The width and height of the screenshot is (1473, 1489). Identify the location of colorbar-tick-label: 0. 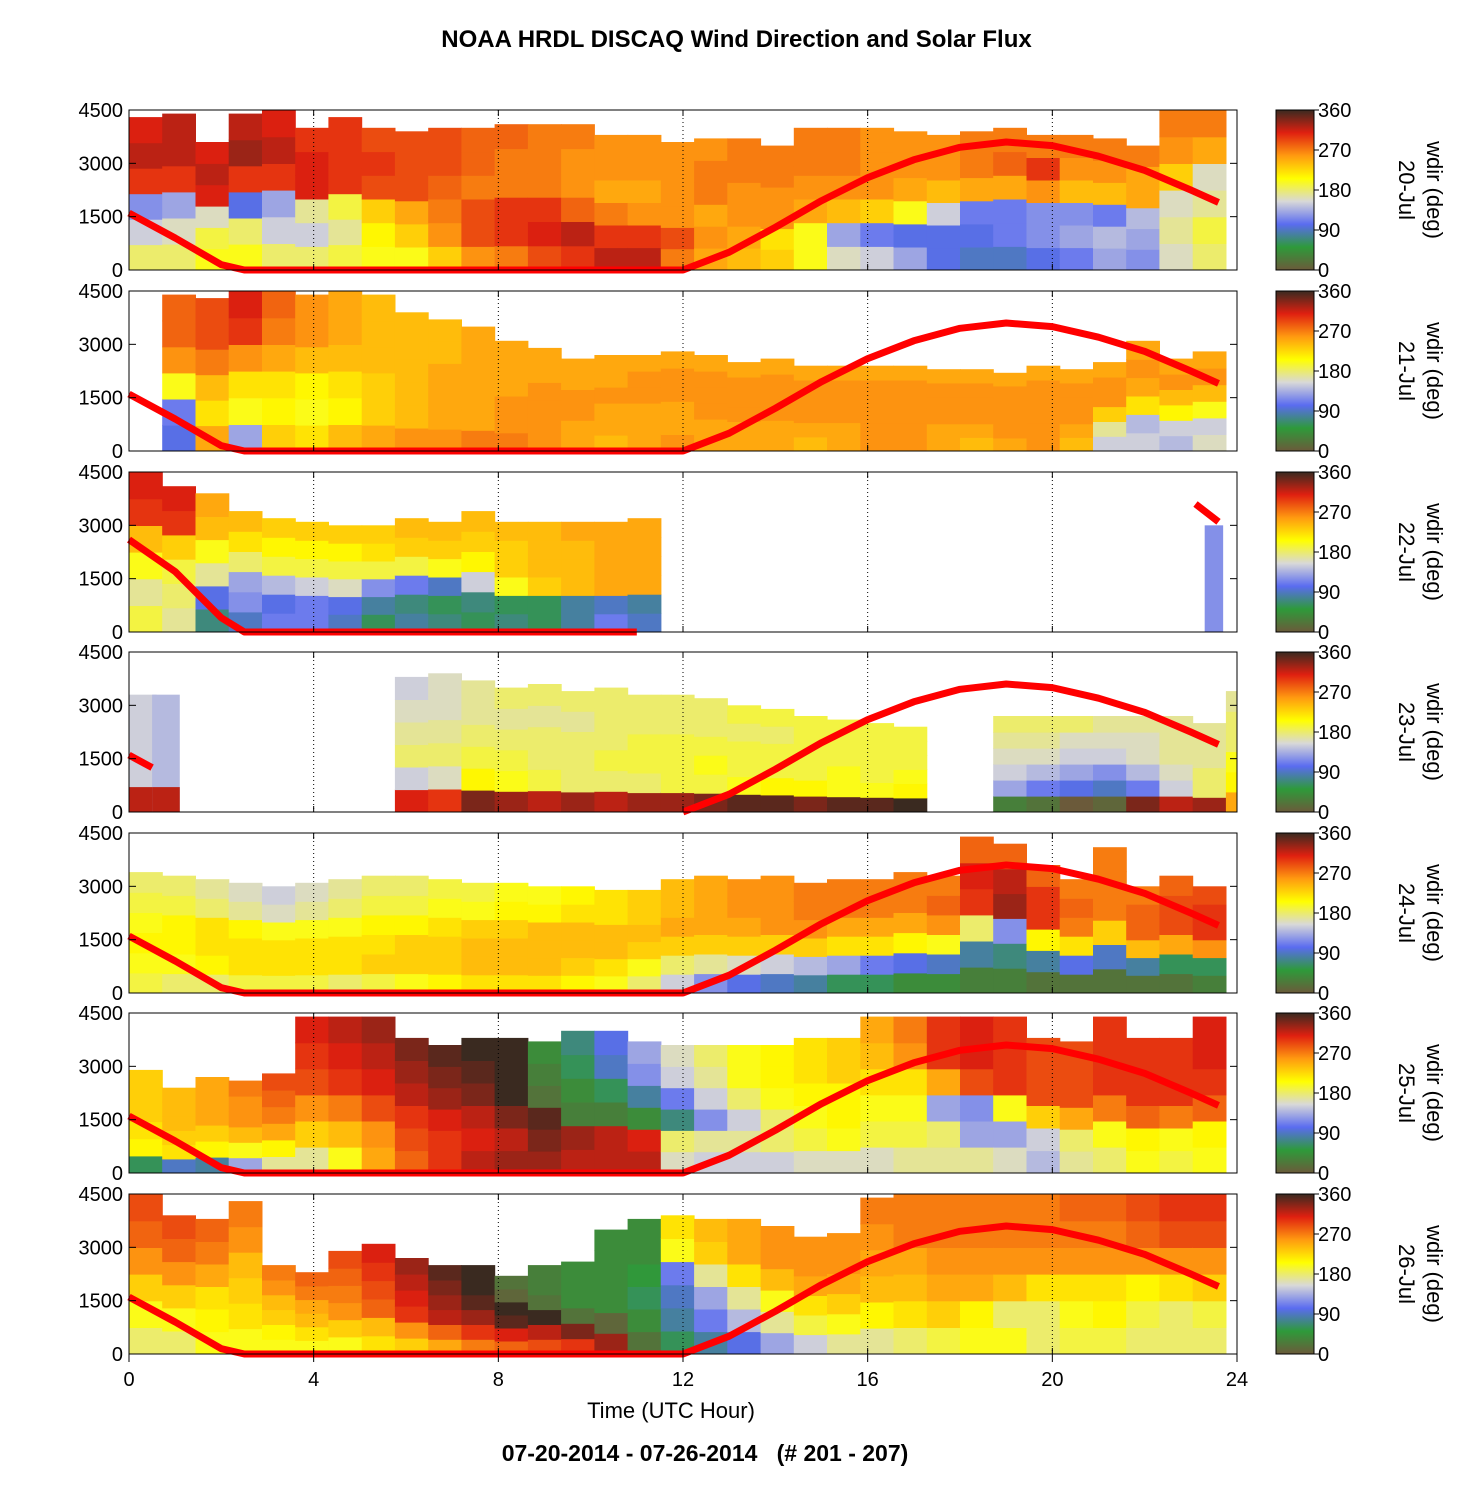
(1323, 813).